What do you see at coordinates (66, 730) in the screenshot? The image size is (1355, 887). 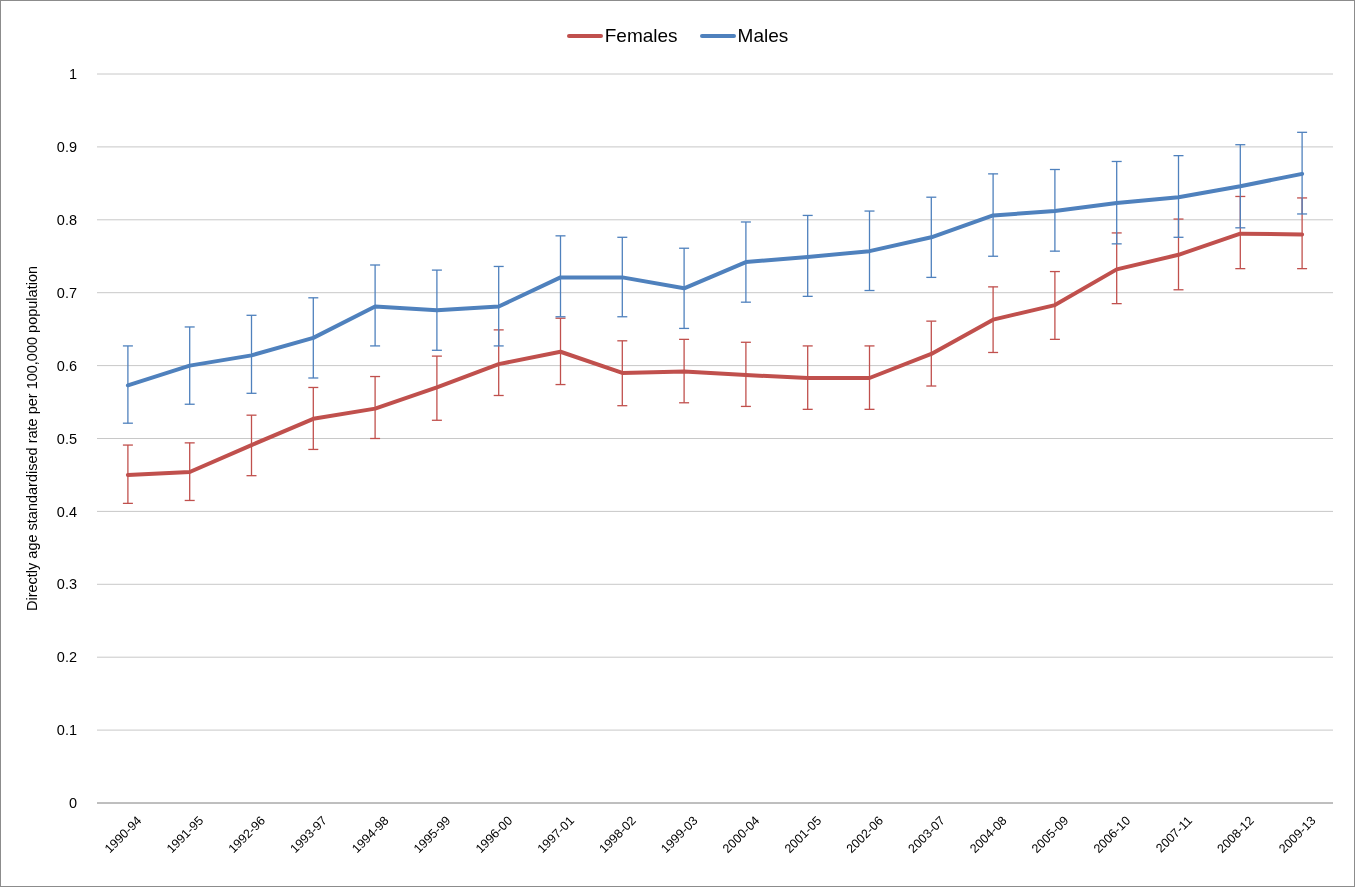 I see `y-tick-label: 0.1` at bounding box center [66, 730].